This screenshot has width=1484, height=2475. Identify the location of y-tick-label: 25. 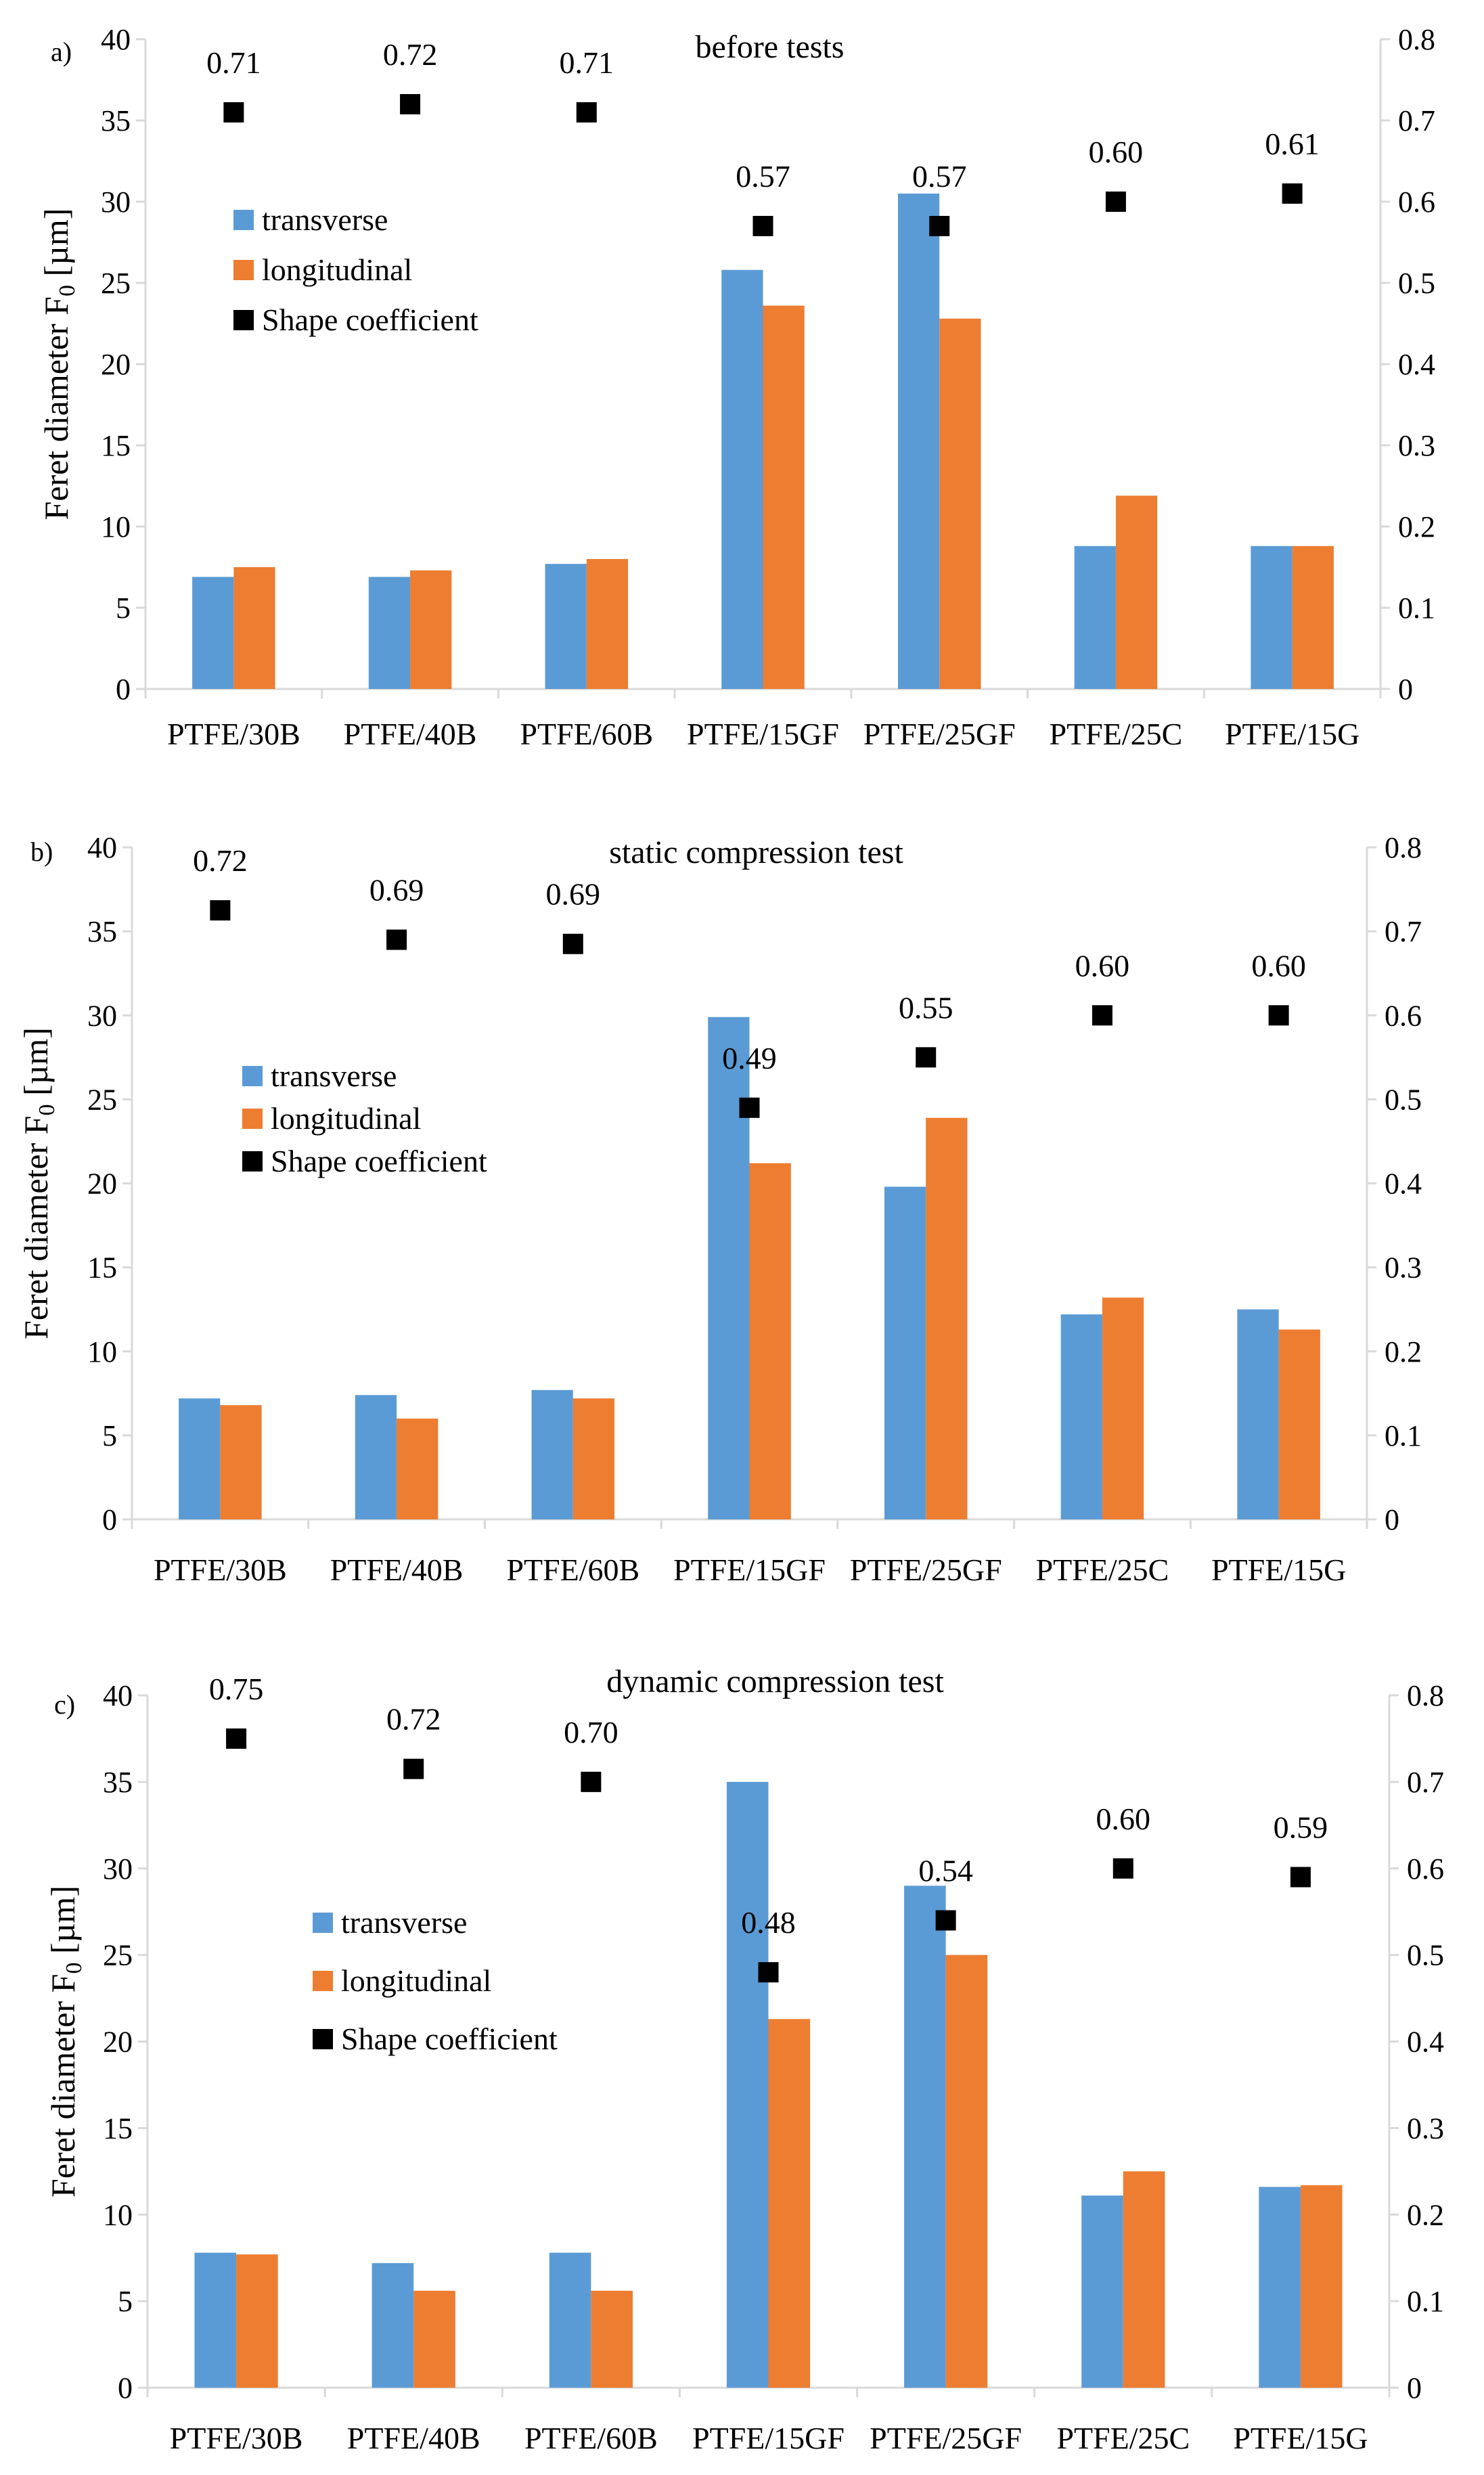
(116, 283).